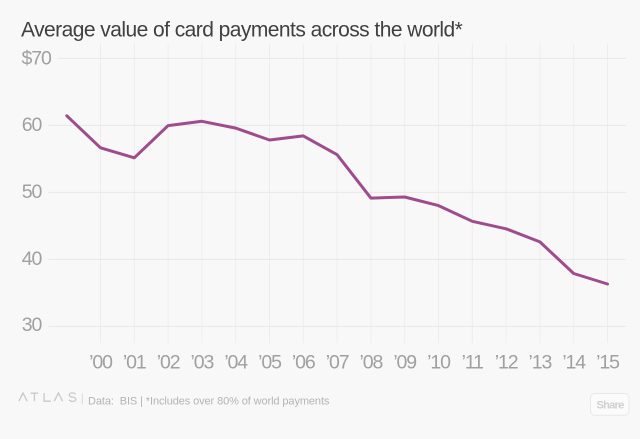  Describe the element at coordinates (32, 125) in the screenshot. I see `svg-text: 60` at that location.